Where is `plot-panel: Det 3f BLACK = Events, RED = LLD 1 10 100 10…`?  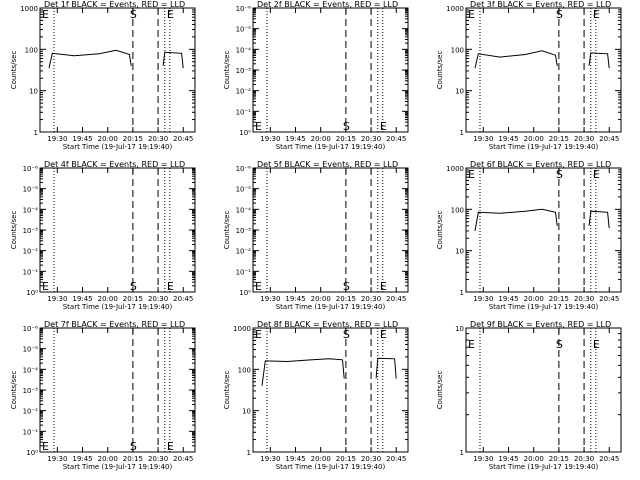 plot-panel: Det 3f BLACK = Events, RED = LLD 1 10 100 10… is located at coordinates (529, 75).